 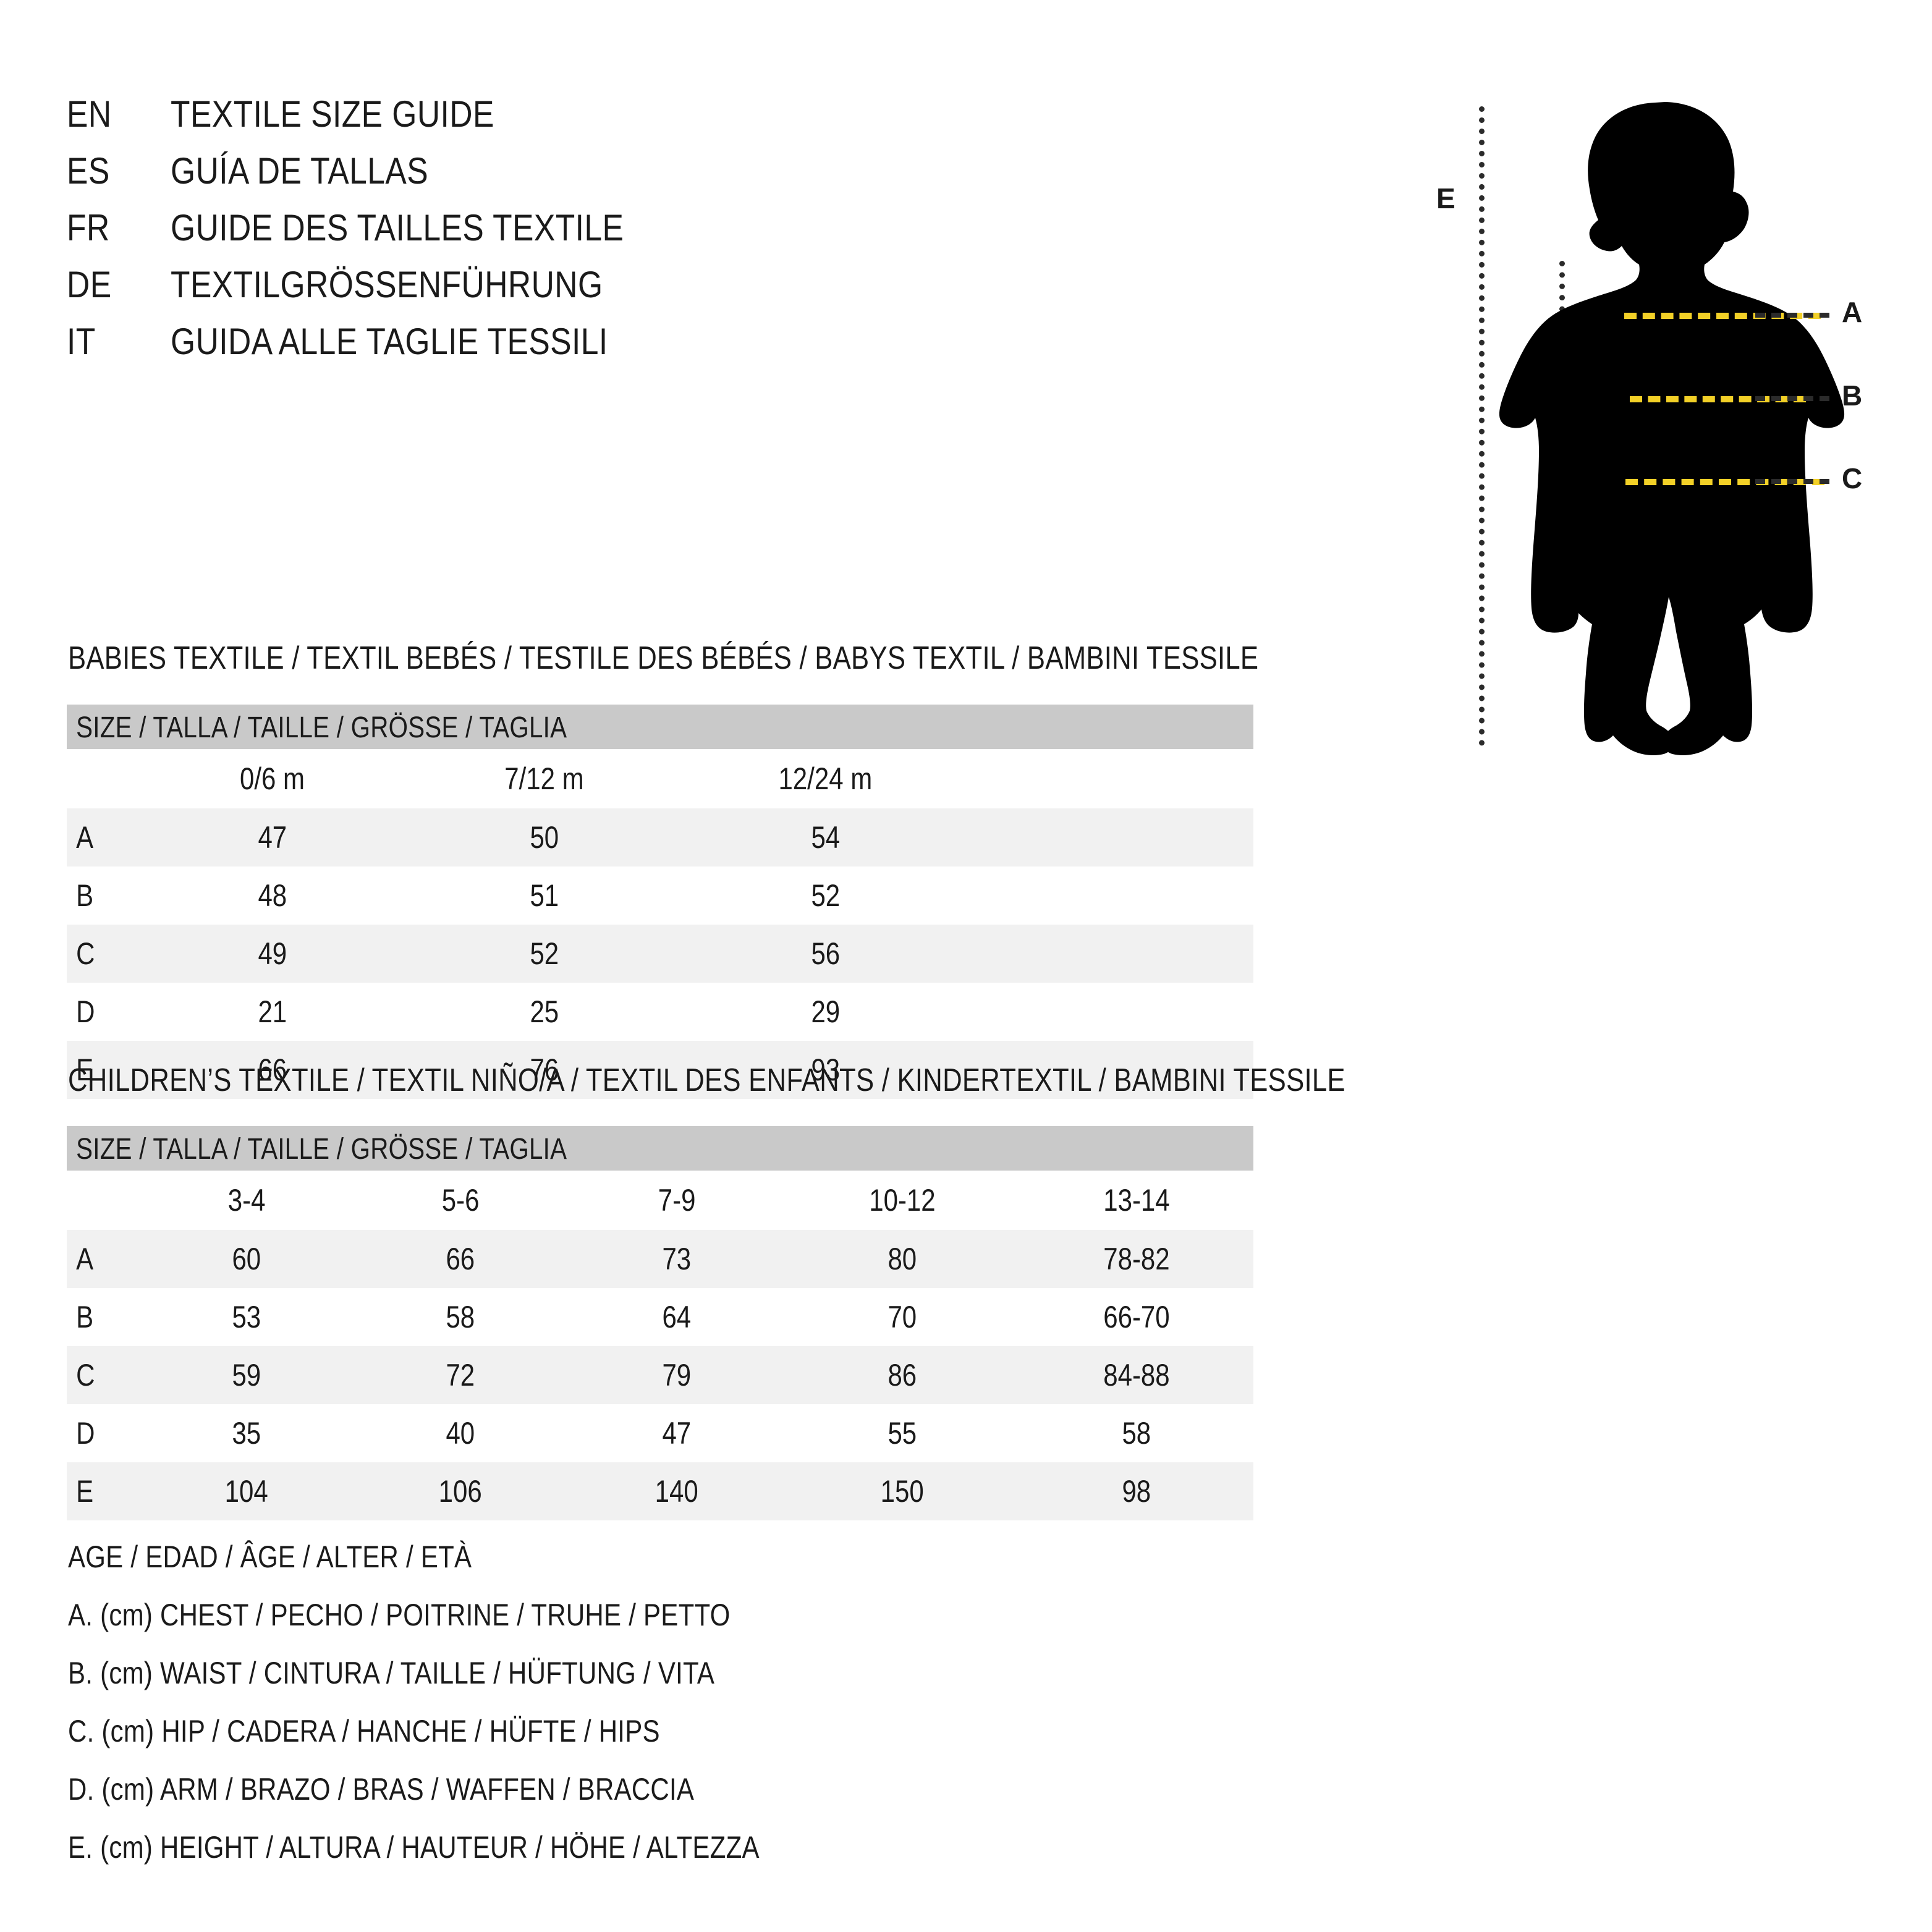 What do you see at coordinates (270, 1557) in the screenshot?
I see `legend-title: AGE / EDAD / ÂGE / ALTER / ETÀ` at bounding box center [270, 1557].